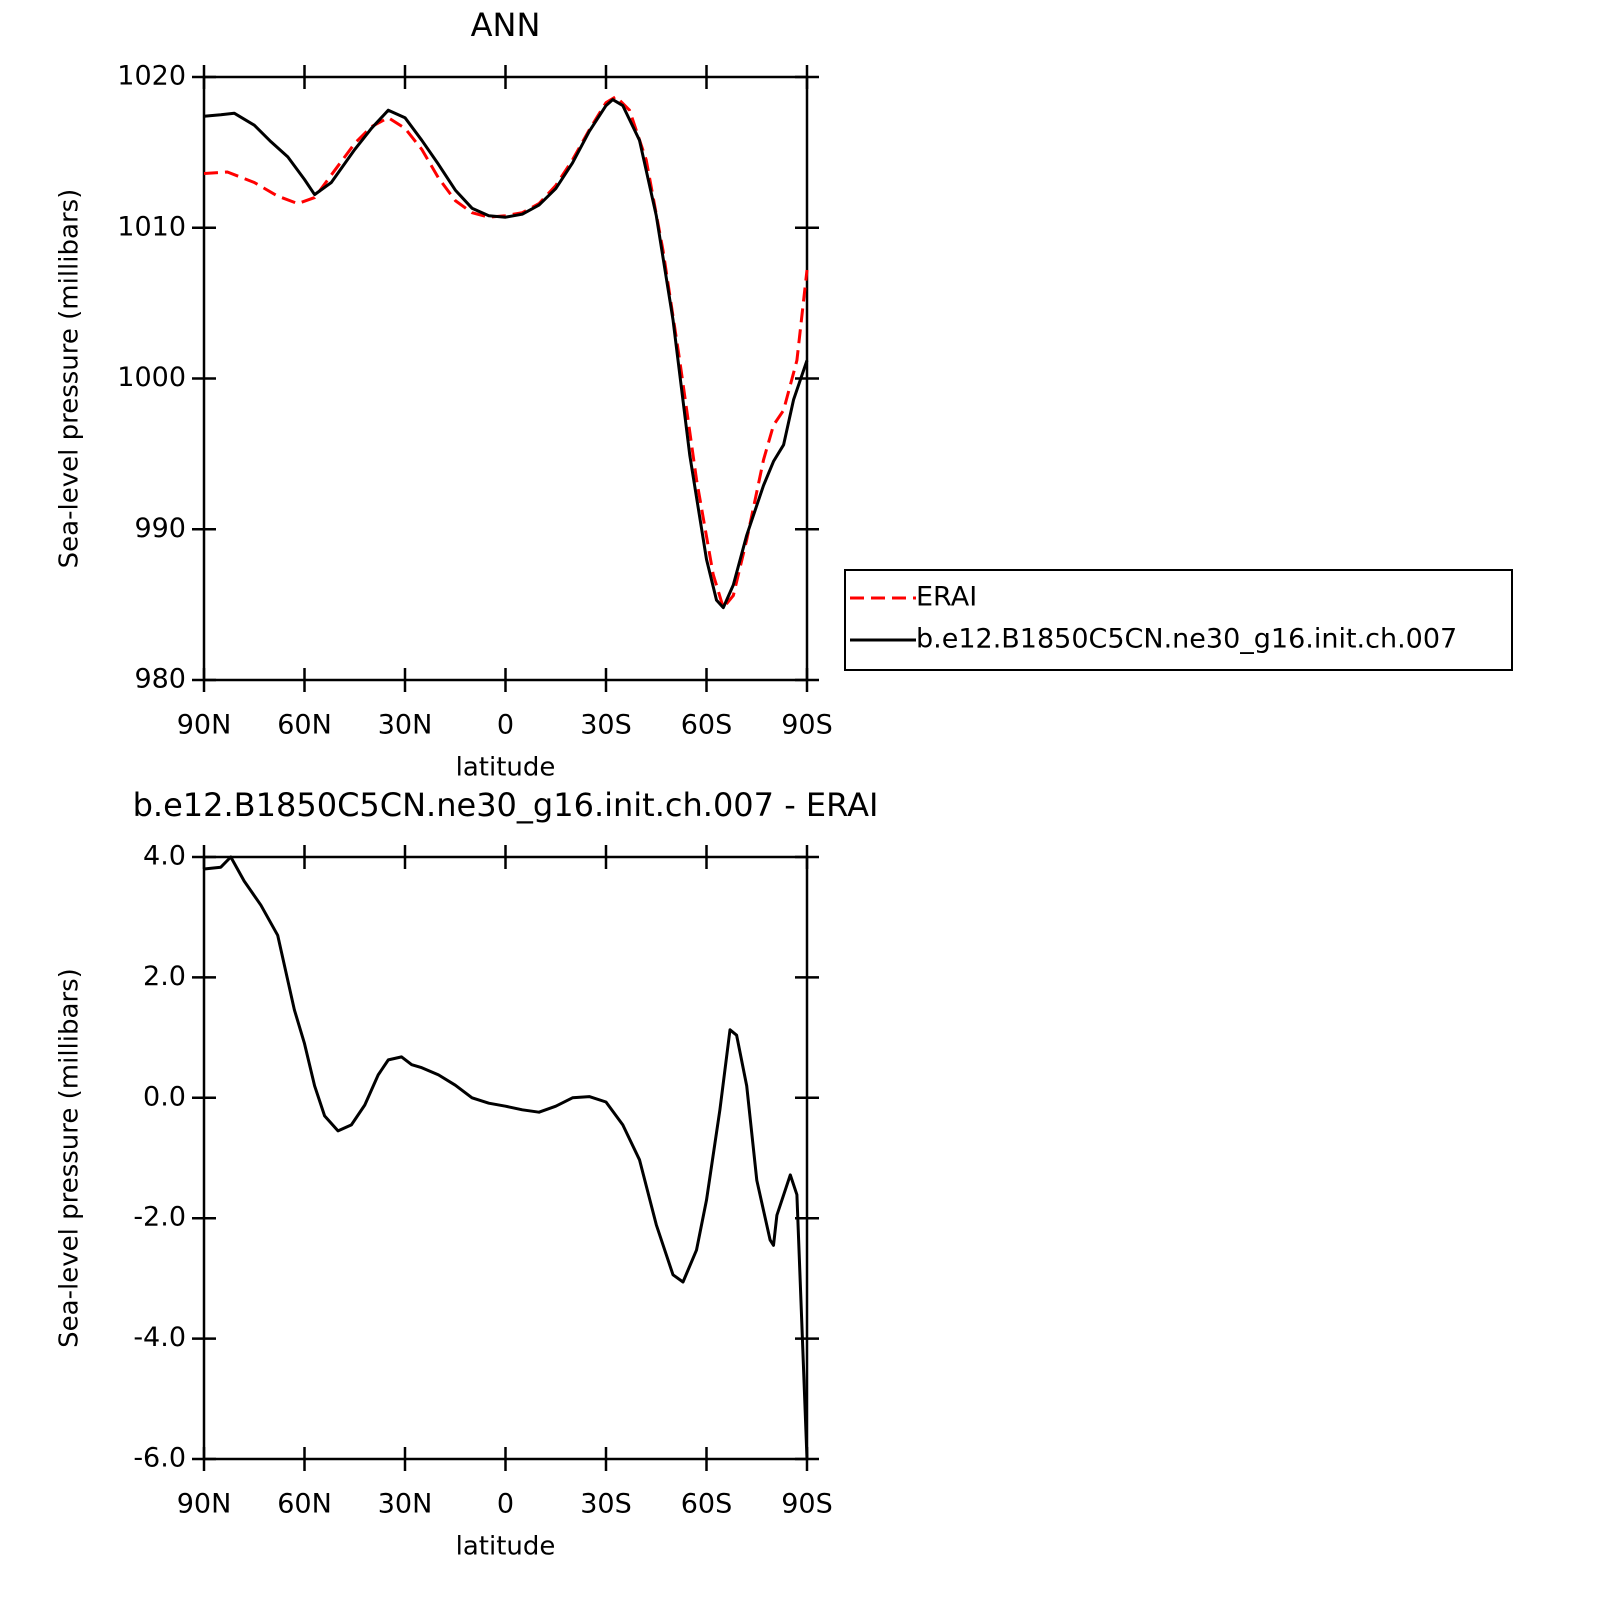 The image size is (1613, 1613). What do you see at coordinates (1186, 639) in the screenshot?
I see `legend-label: b.e12.B1850C5CN.ne30_g16.init.ch.007` at bounding box center [1186, 639].